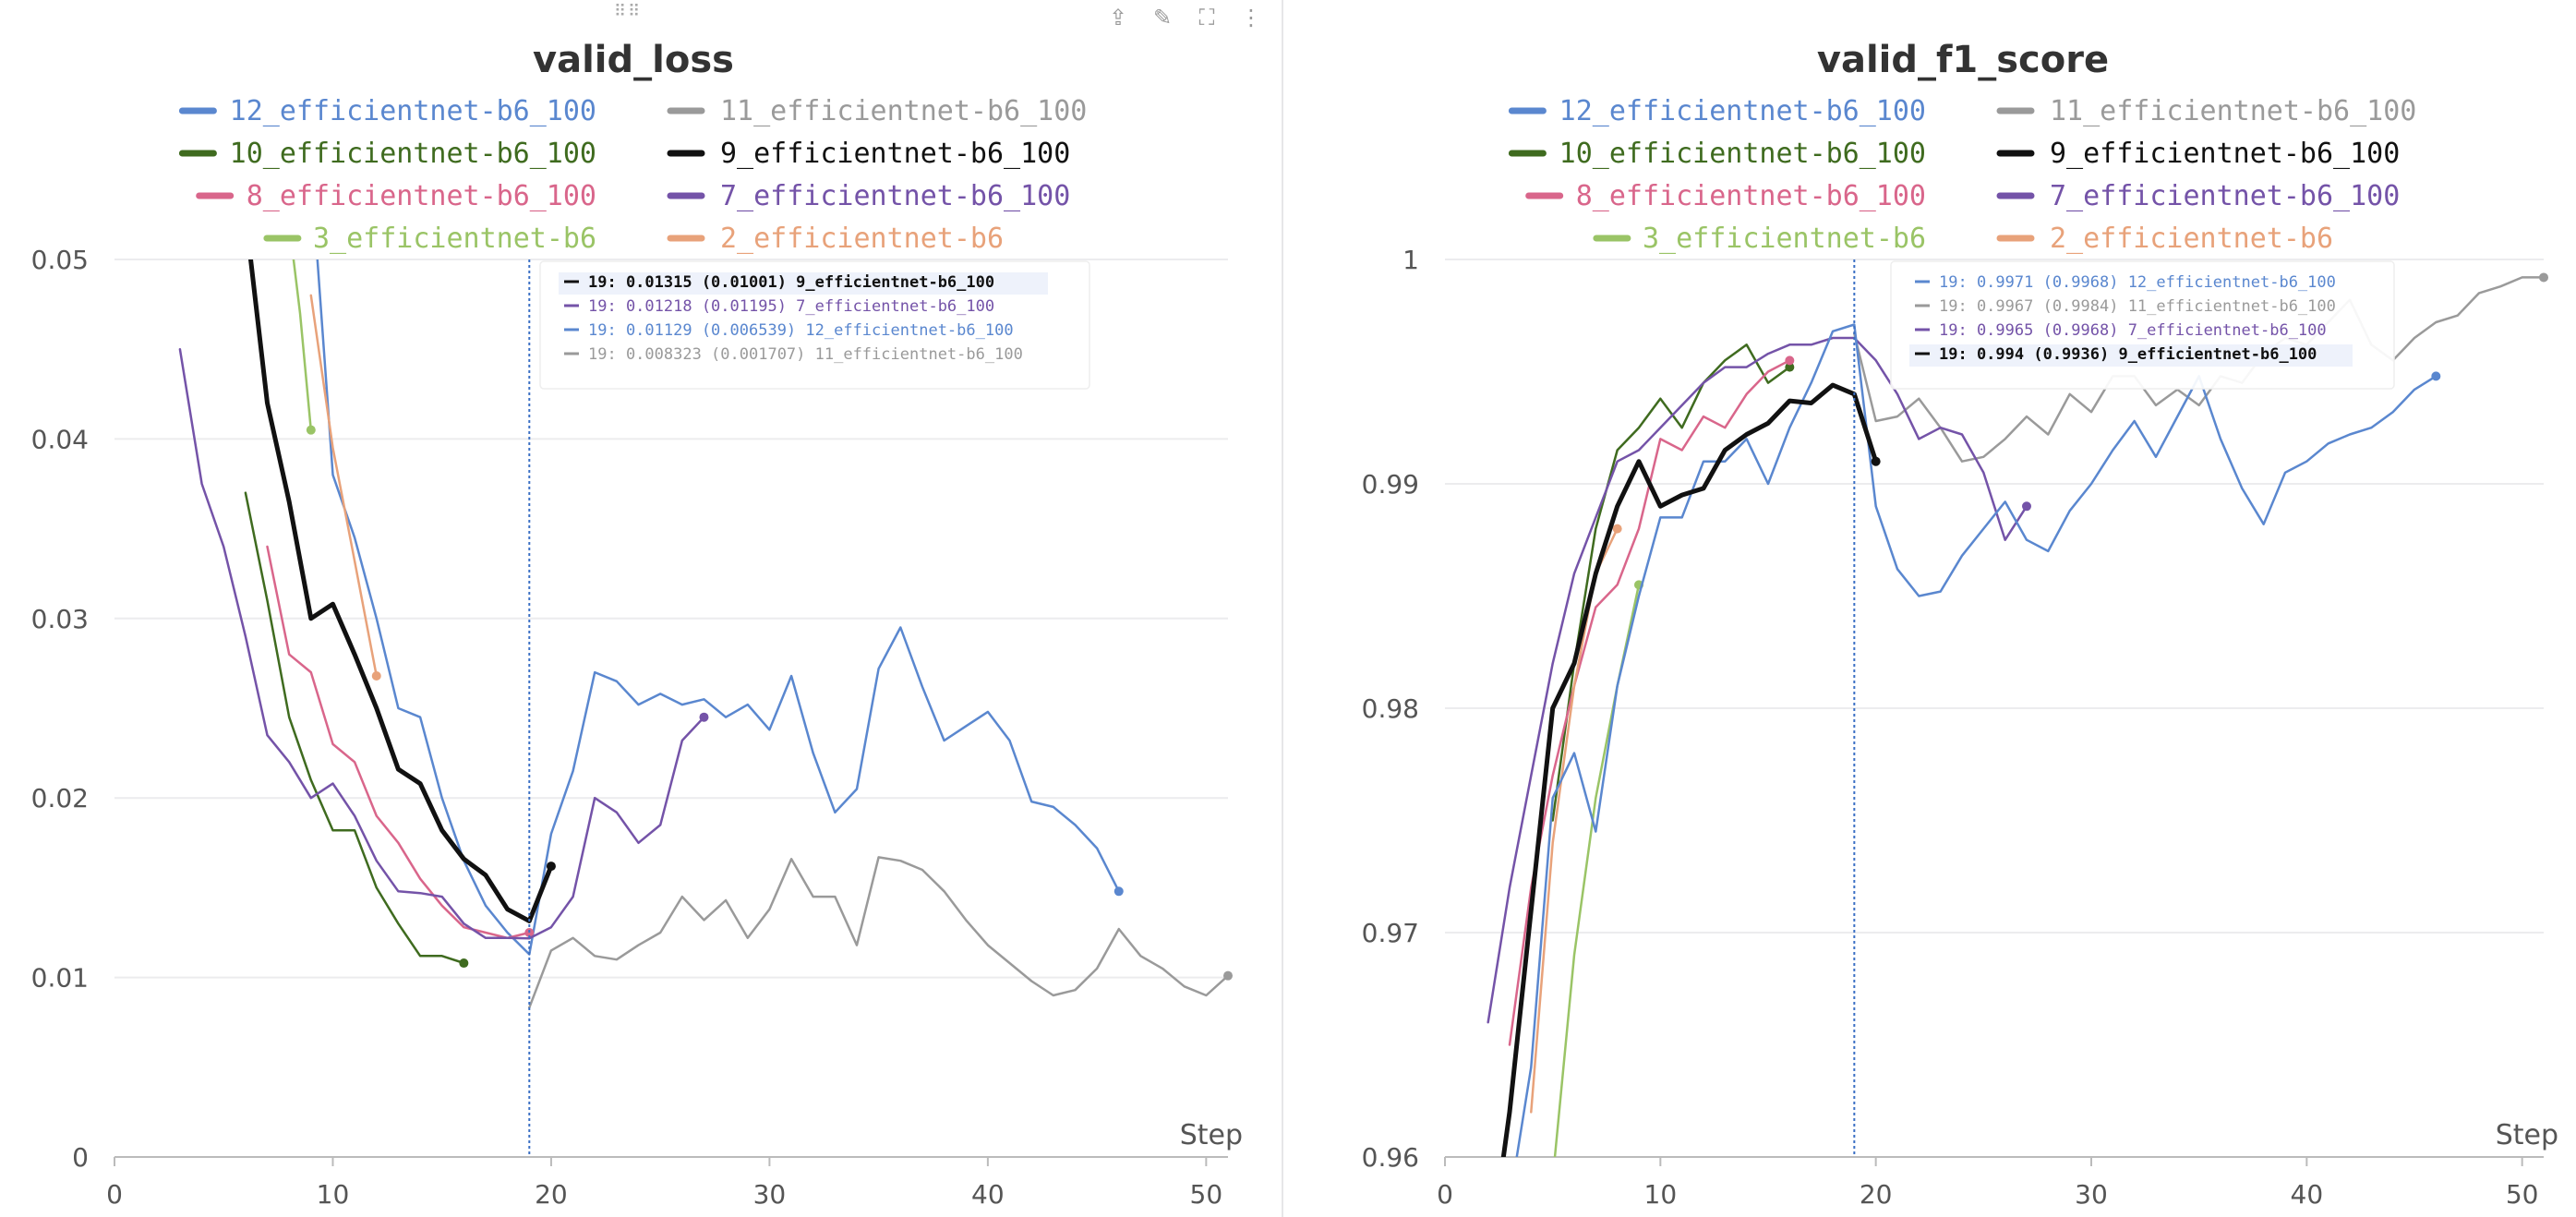  Describe the element at coordinates (1206, 17) in the screenshot. I see `fullscreen-icon: ⛶` at that location.